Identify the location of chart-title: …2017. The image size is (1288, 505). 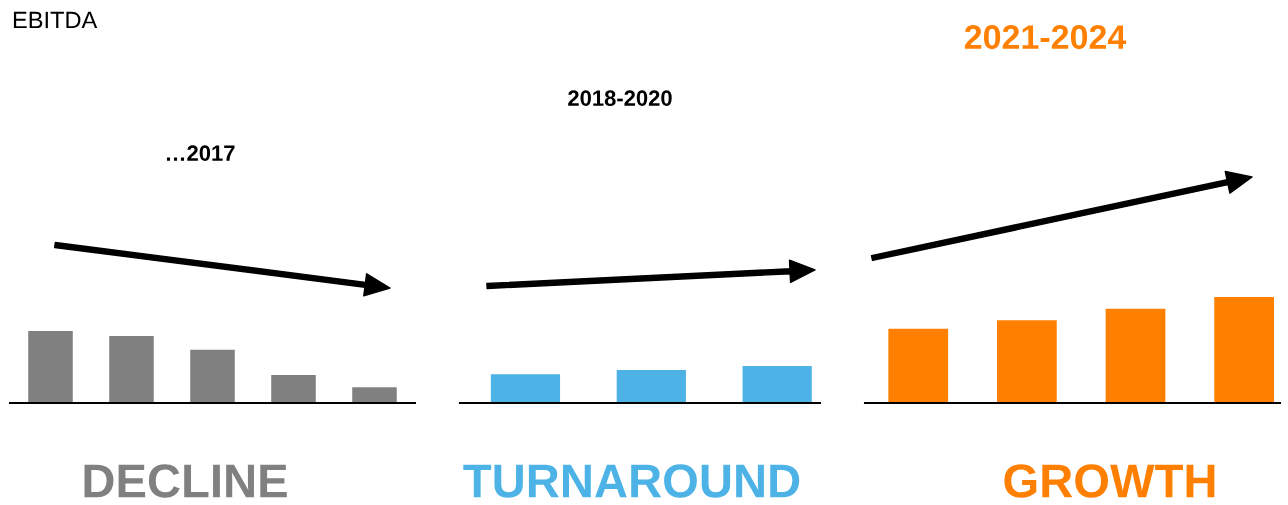
(200, 153).